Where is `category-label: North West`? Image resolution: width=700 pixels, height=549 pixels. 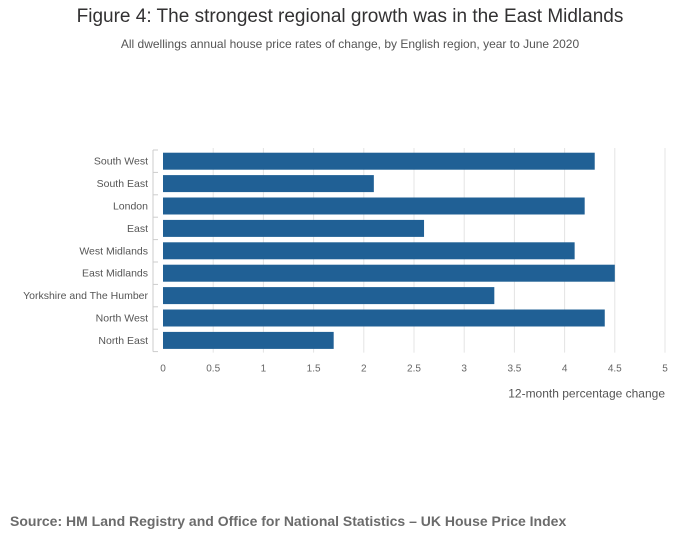 category-label: North West is located at coordinates (122, 319).